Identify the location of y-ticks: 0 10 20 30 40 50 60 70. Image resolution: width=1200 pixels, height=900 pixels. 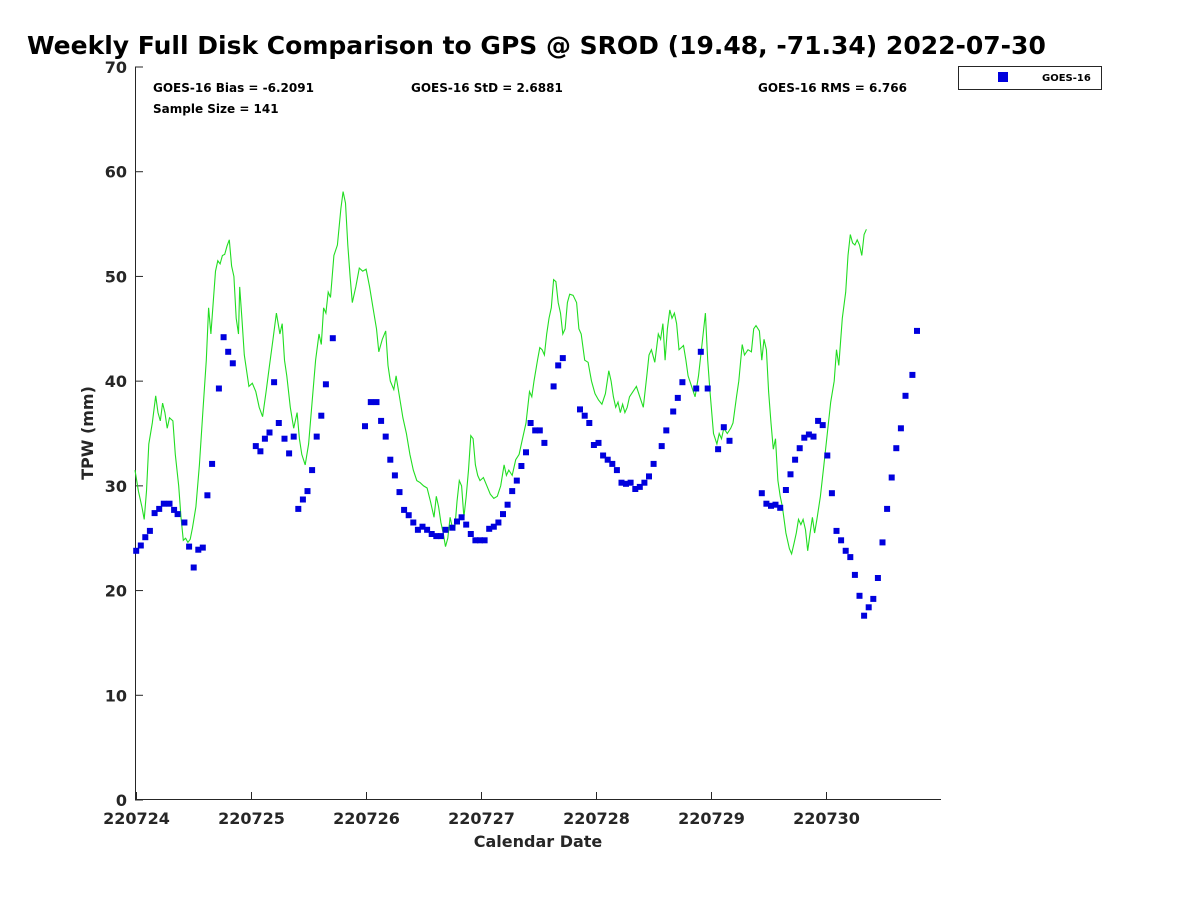
(124, 434).